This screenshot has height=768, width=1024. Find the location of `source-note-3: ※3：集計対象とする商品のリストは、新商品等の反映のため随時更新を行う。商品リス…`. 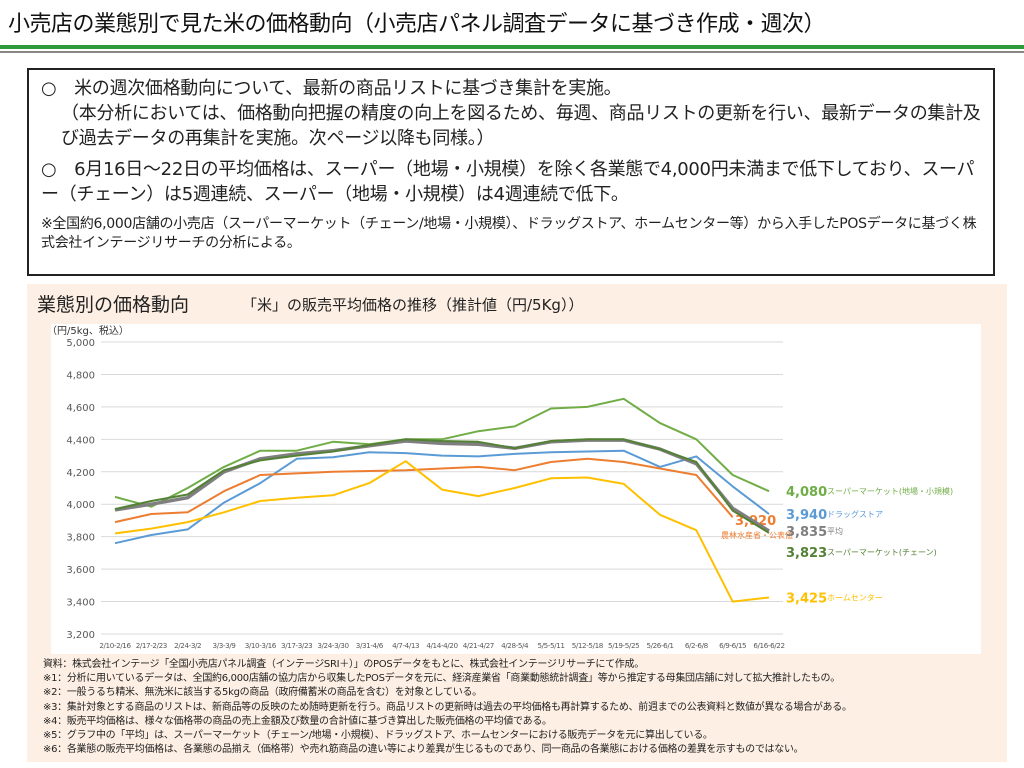

source-note-3: ※3：集計対象とする商品のリストは、新商品等の反映のため随時更新を行う。商品リス… is located at coordinates (447, 707).